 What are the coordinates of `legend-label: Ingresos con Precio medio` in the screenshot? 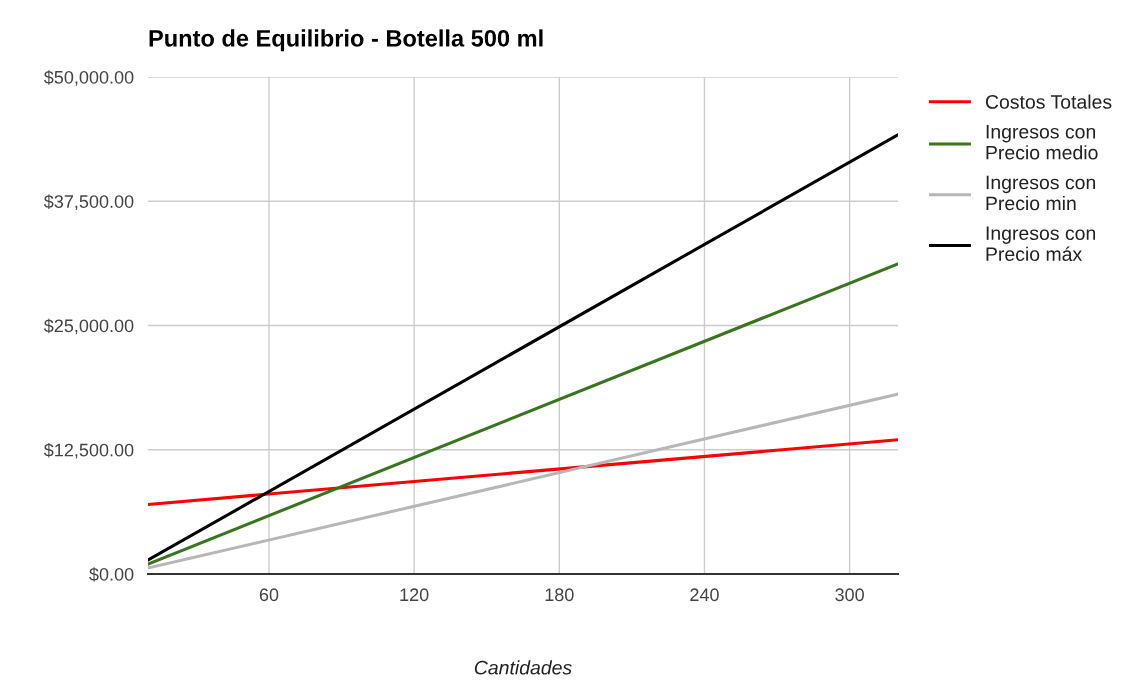 It's located at (1042, 142).